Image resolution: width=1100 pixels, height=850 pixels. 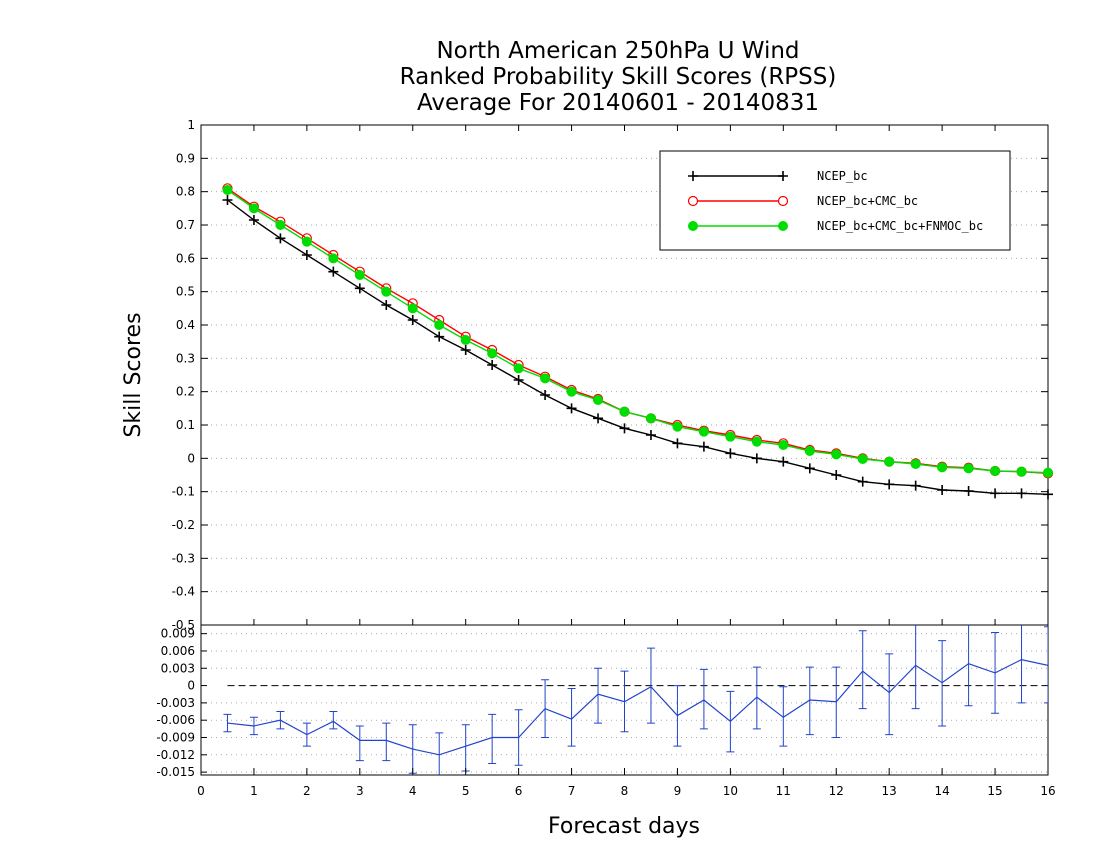 I want to click on x-tick-label: 6, so click(x=519, y=791).